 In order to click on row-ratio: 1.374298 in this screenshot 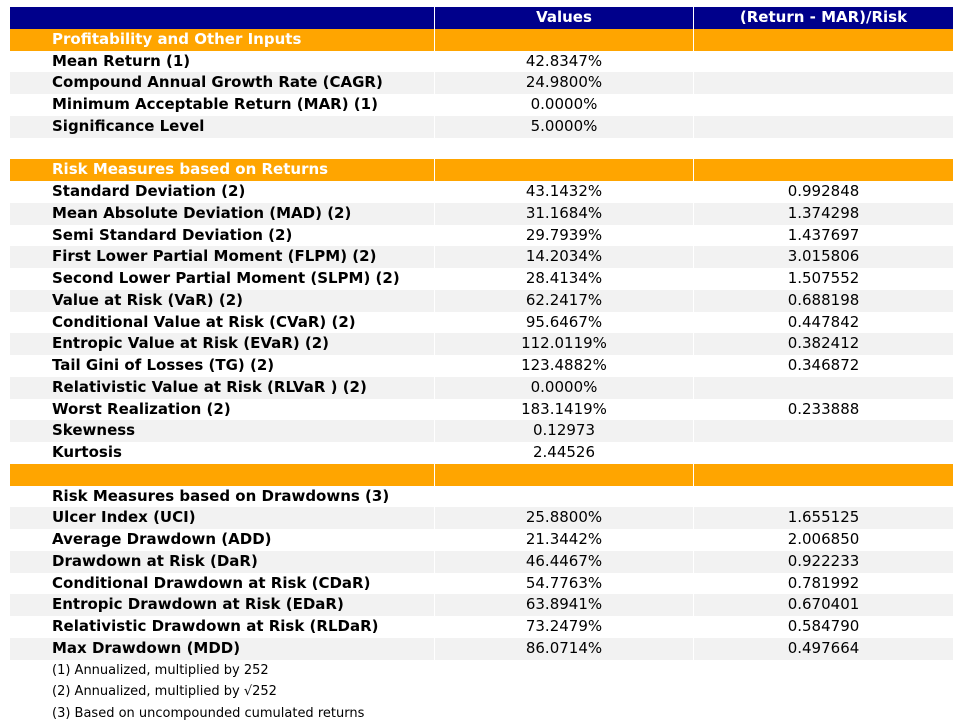, I will do `click(823, 213)`.